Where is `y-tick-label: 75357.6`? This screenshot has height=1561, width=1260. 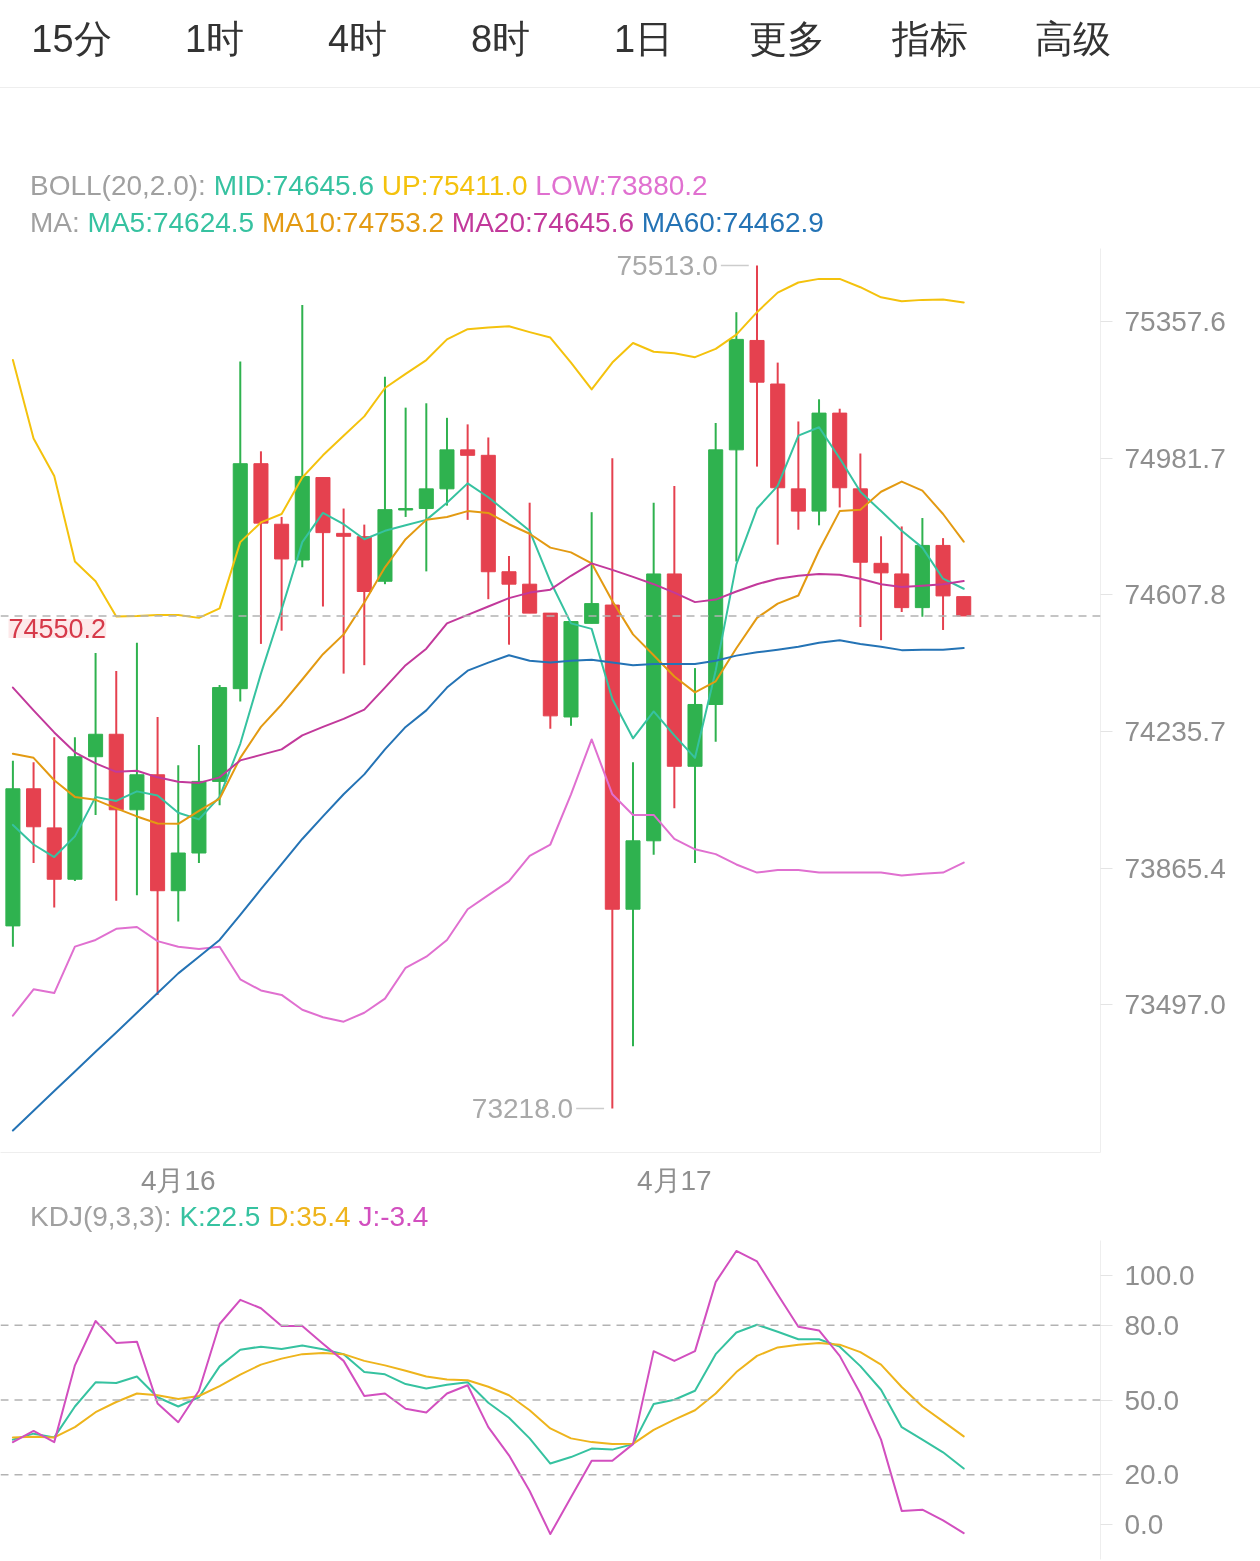
y-tick-label: 75357.6 is located at coordinates (1175, 322).